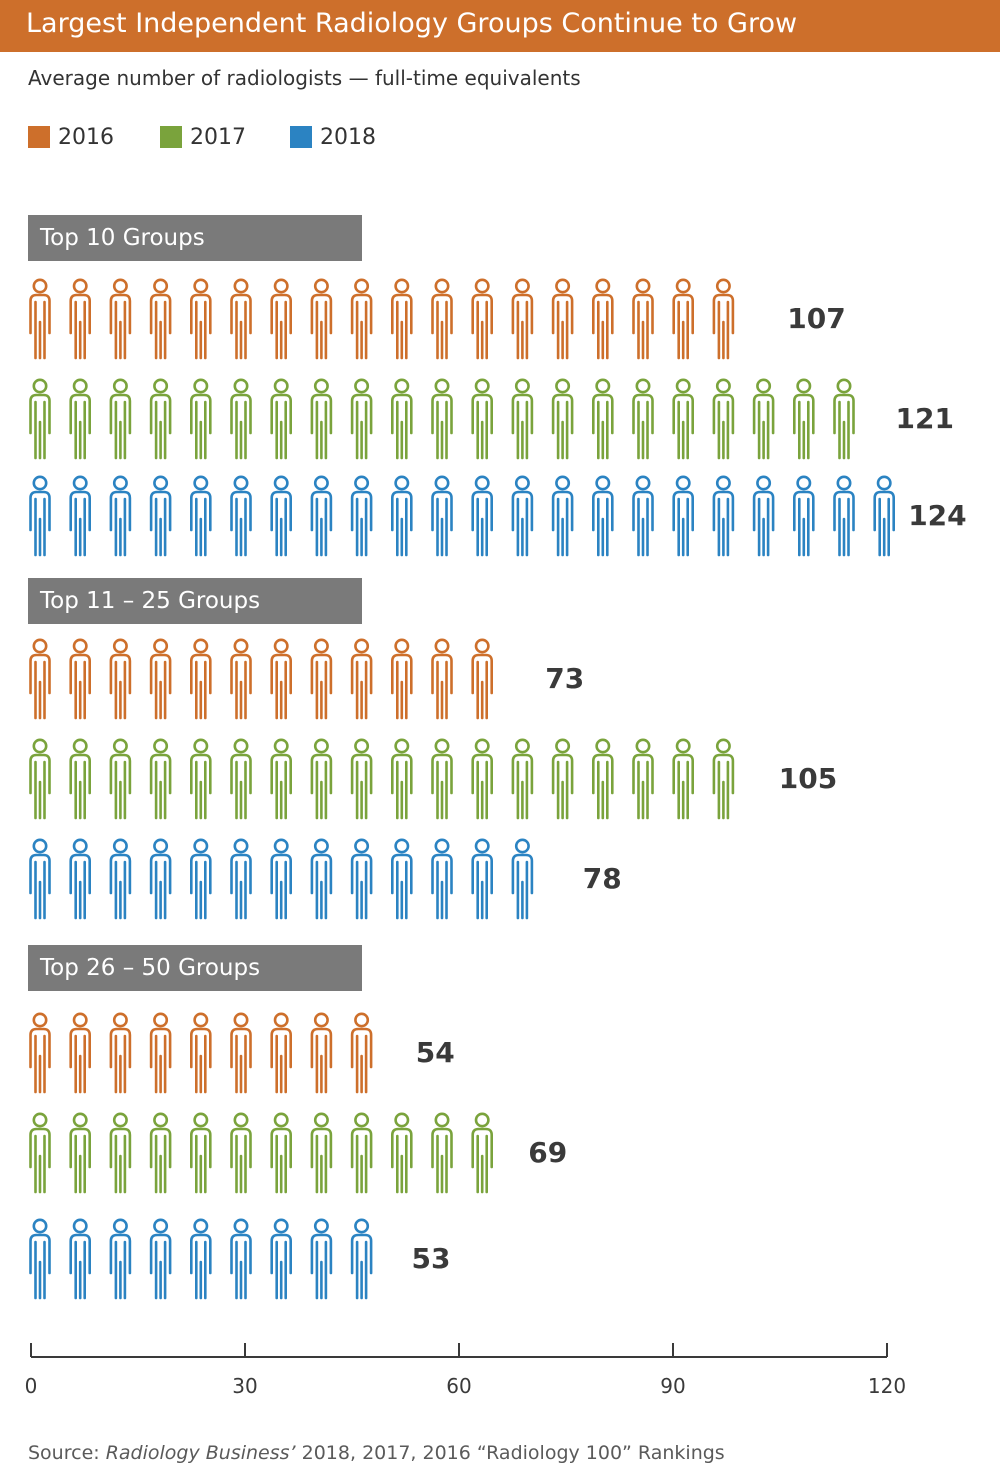 The image size is (1000, 1468). I want to click on pictograph-row: 121, so click(491, 419).